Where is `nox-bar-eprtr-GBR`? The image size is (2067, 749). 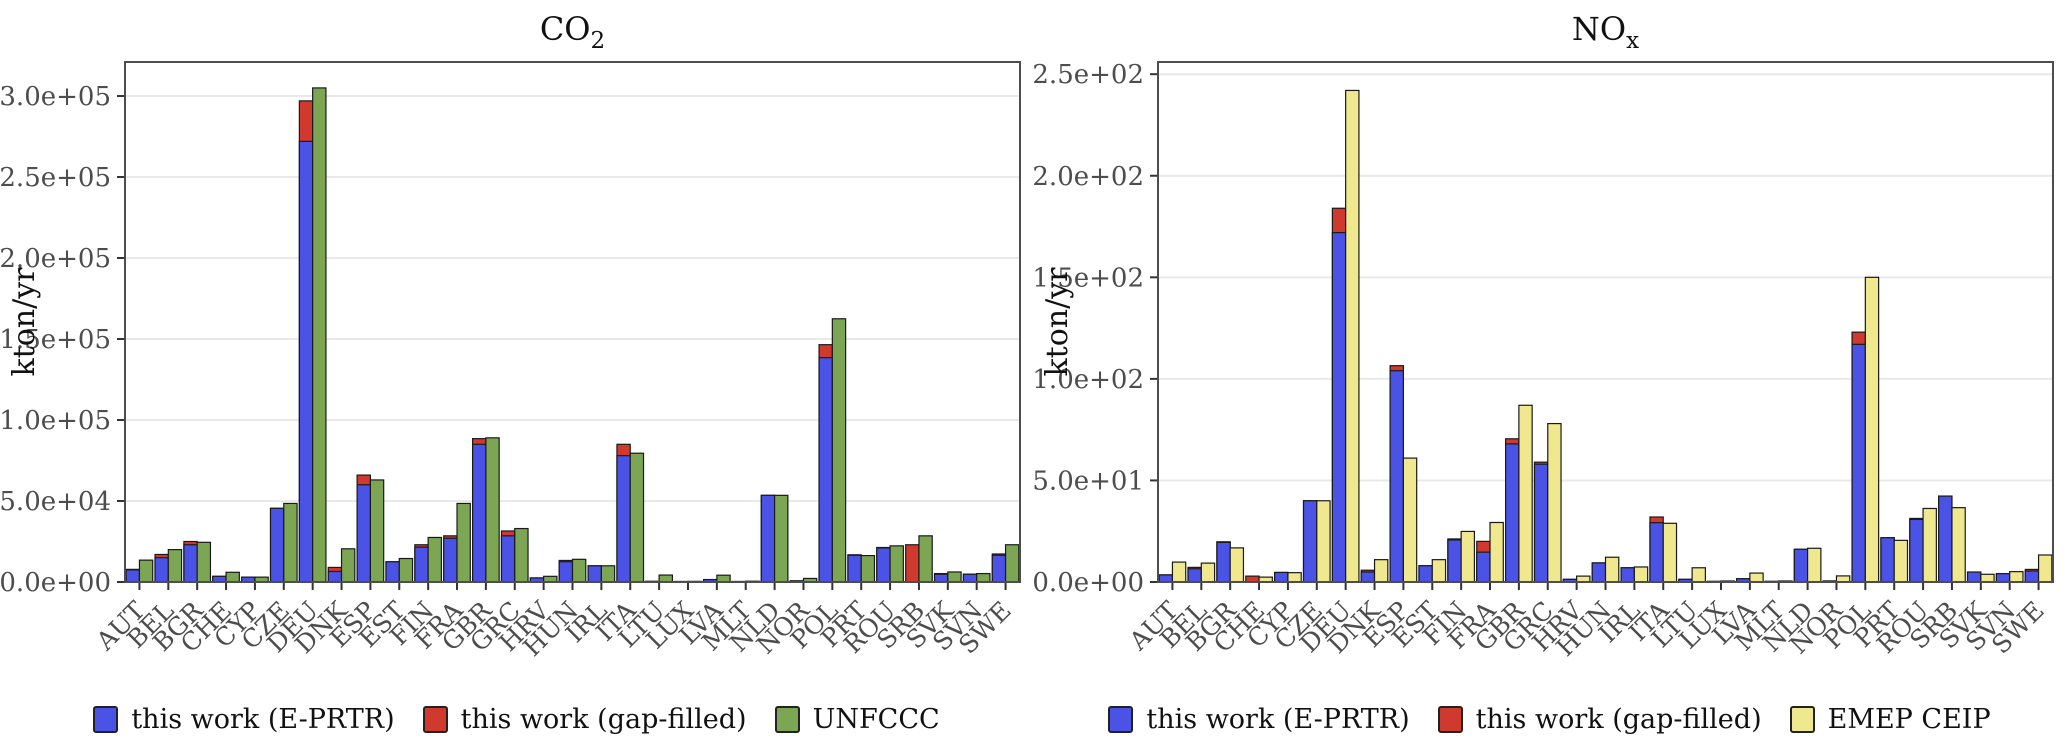 nox-bar-eprtr-GBR is located at coordinates (1512, 513).